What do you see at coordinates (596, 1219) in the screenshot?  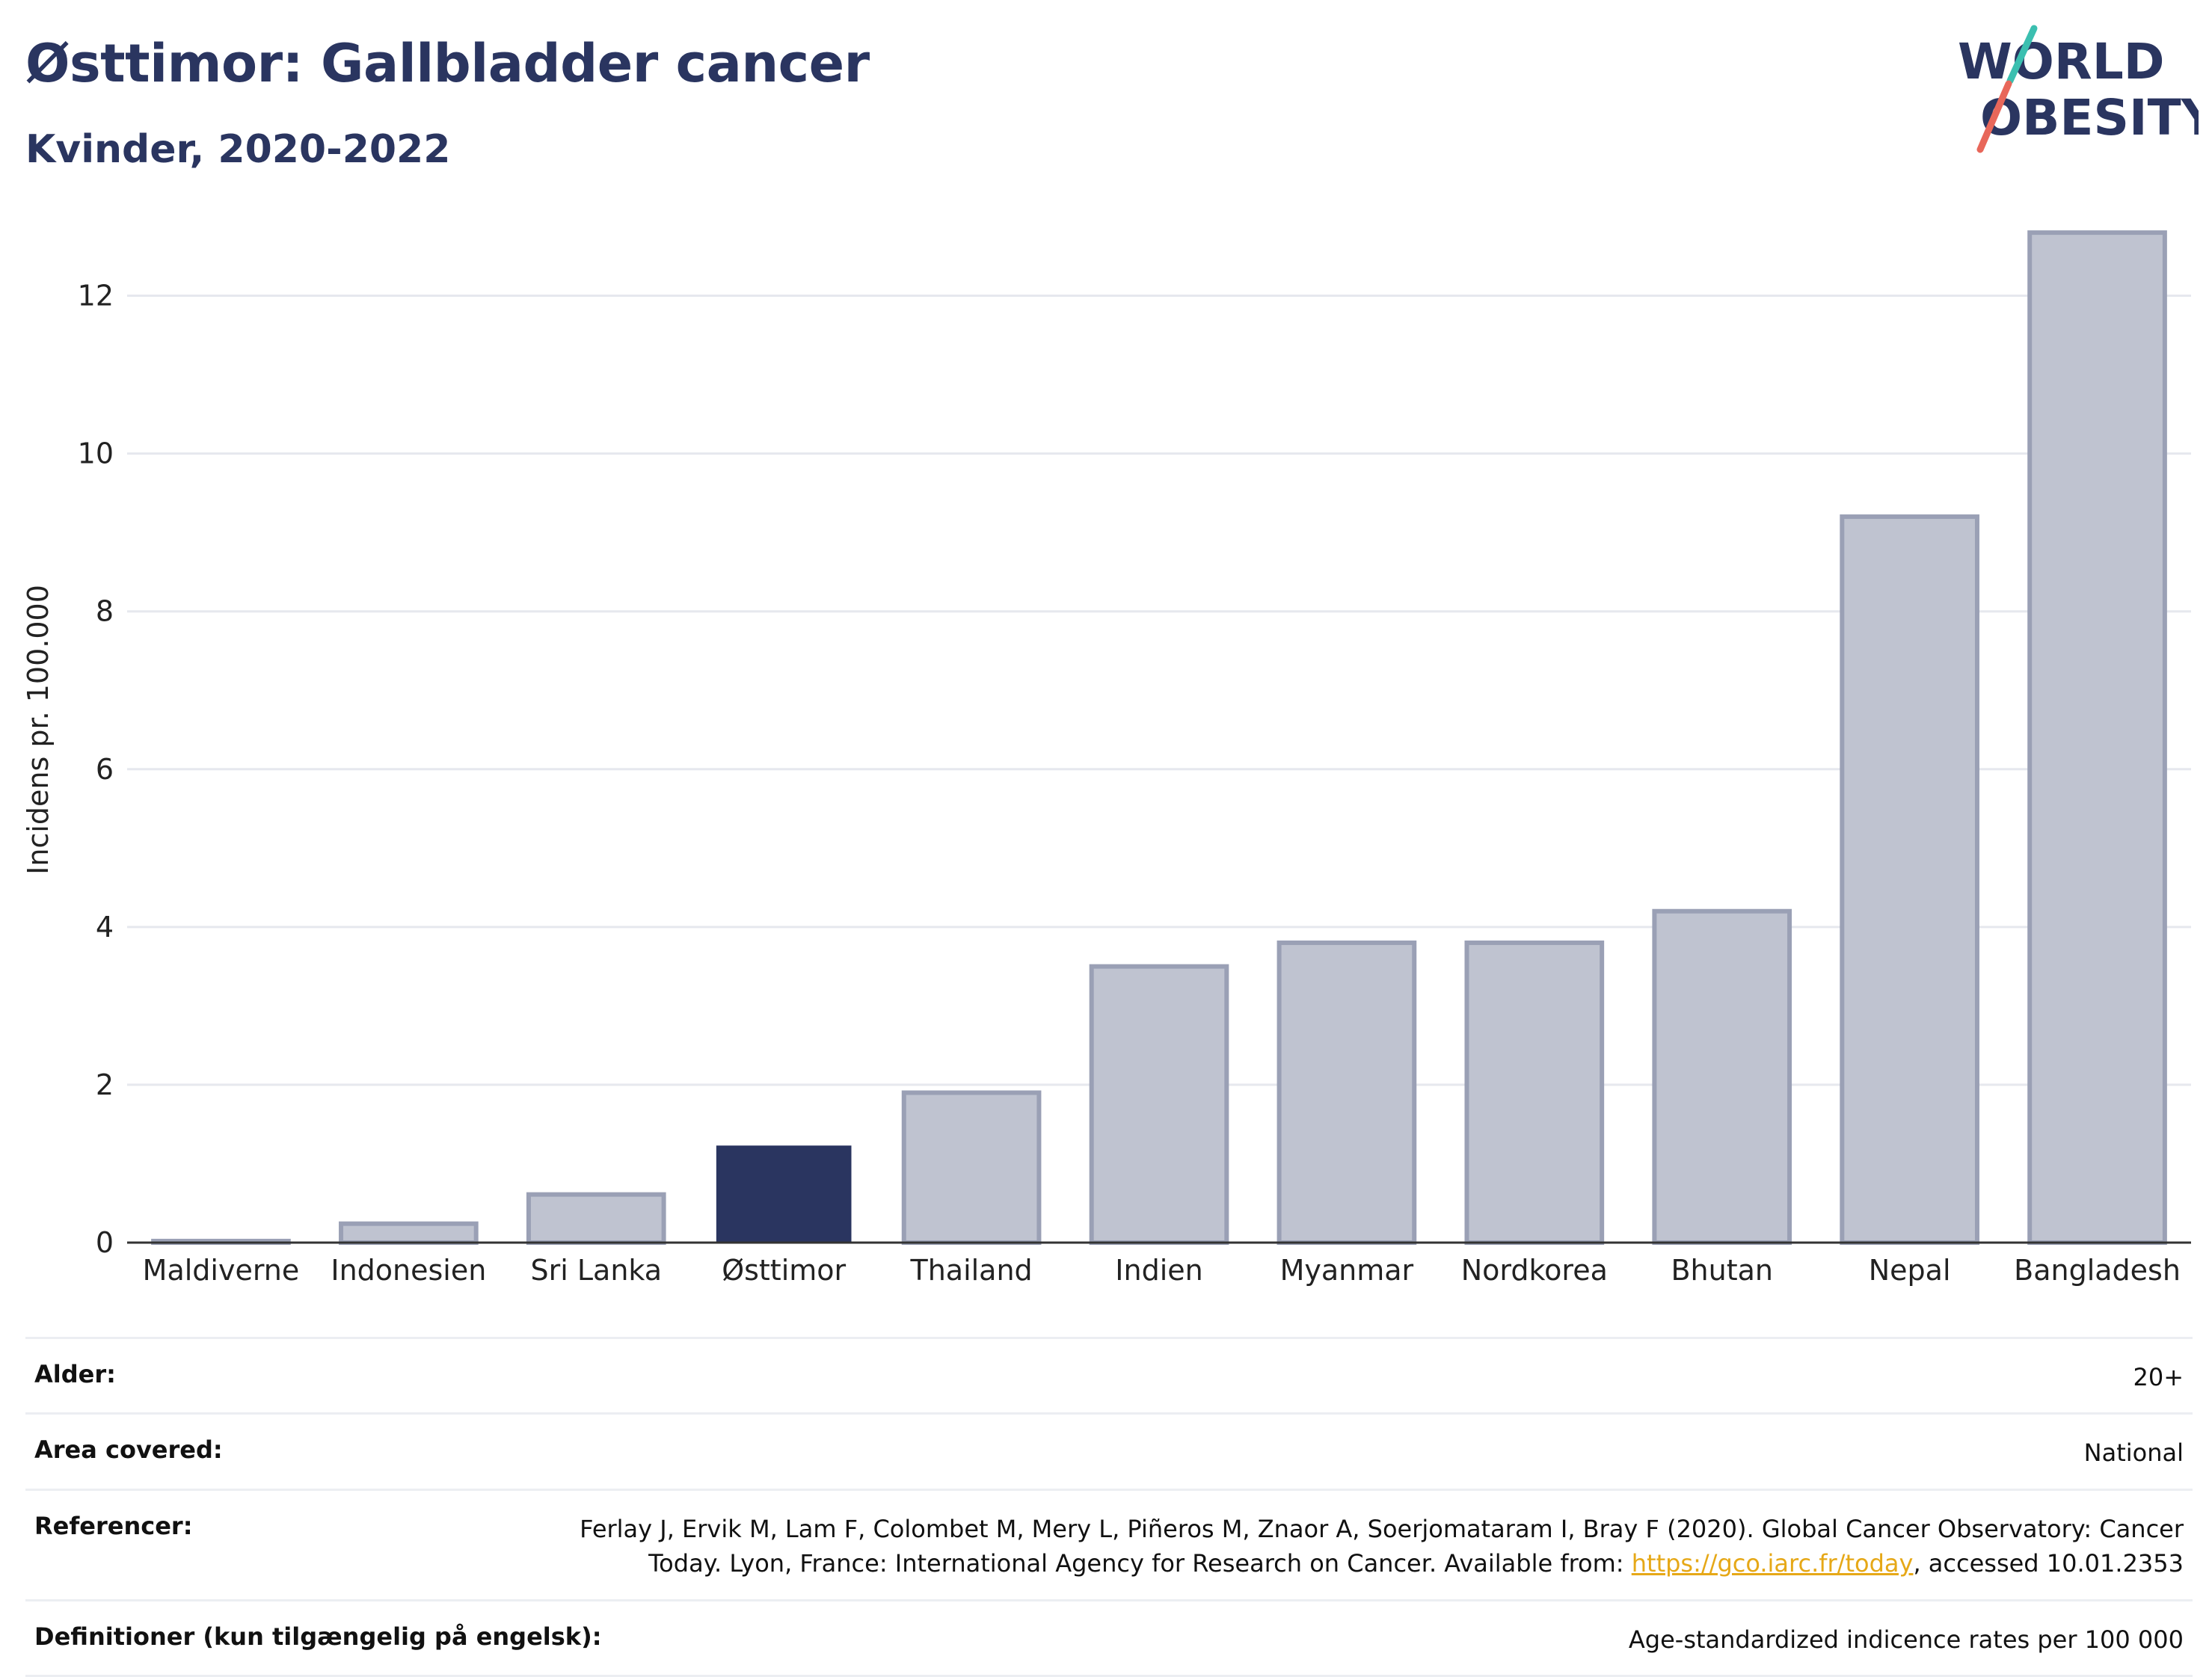 I see `bar-sri-lanka` at bounding box center [596, 1219].